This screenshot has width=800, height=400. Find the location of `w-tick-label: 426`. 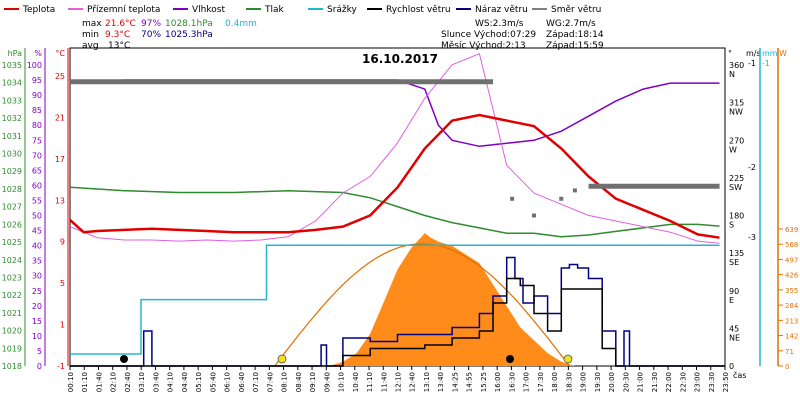

w-tick-label: 426 is located at coordinates (792, 276).